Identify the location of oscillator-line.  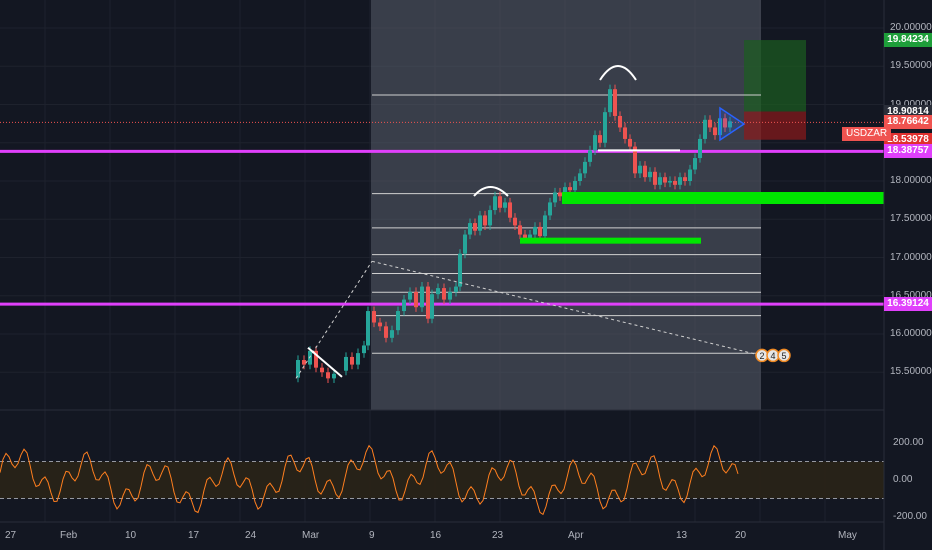
(369, 480).